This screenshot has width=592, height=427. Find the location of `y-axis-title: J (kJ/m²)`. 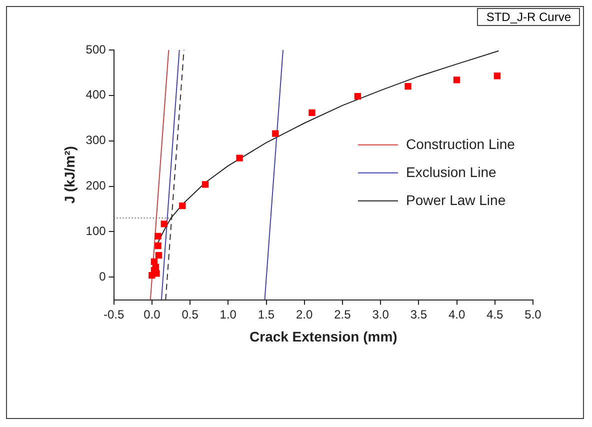

y-axis-title: J (kJ/m²) is located at coordinates (69, 175).